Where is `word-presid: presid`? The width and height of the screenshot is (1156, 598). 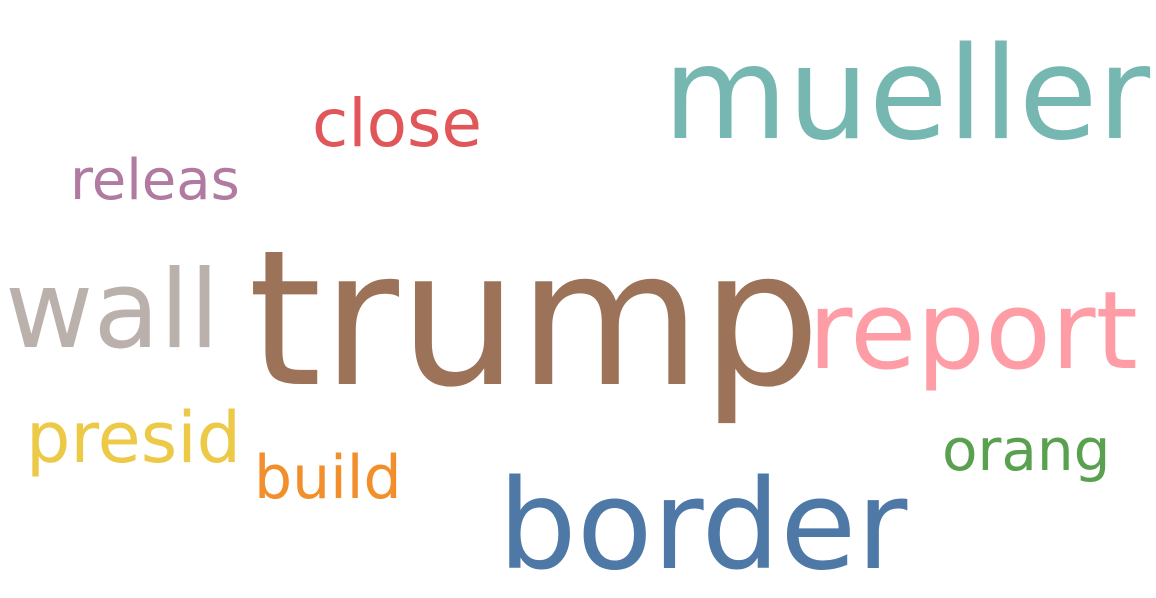 word-presid: presid is located at coordinates (134, 438).